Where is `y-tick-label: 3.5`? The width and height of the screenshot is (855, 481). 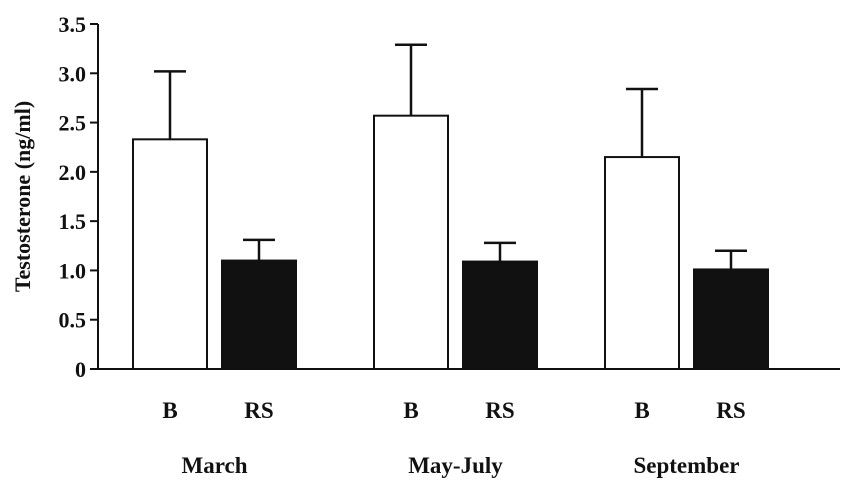 y-tick-label: 3.5 is located at coordinates (73, 24).